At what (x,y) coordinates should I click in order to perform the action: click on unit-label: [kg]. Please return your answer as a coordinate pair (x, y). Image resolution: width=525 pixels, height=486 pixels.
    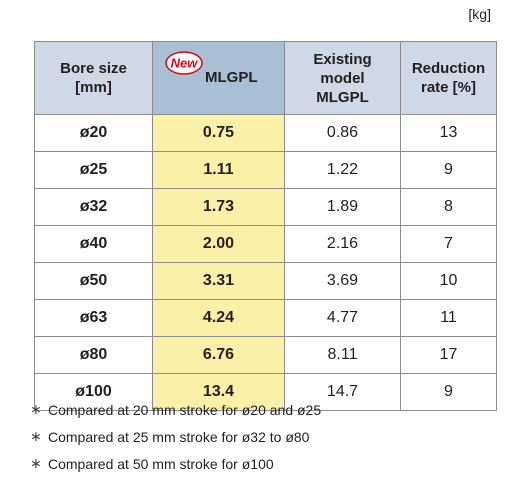
    Looking at the image, I should click on (479, 14).